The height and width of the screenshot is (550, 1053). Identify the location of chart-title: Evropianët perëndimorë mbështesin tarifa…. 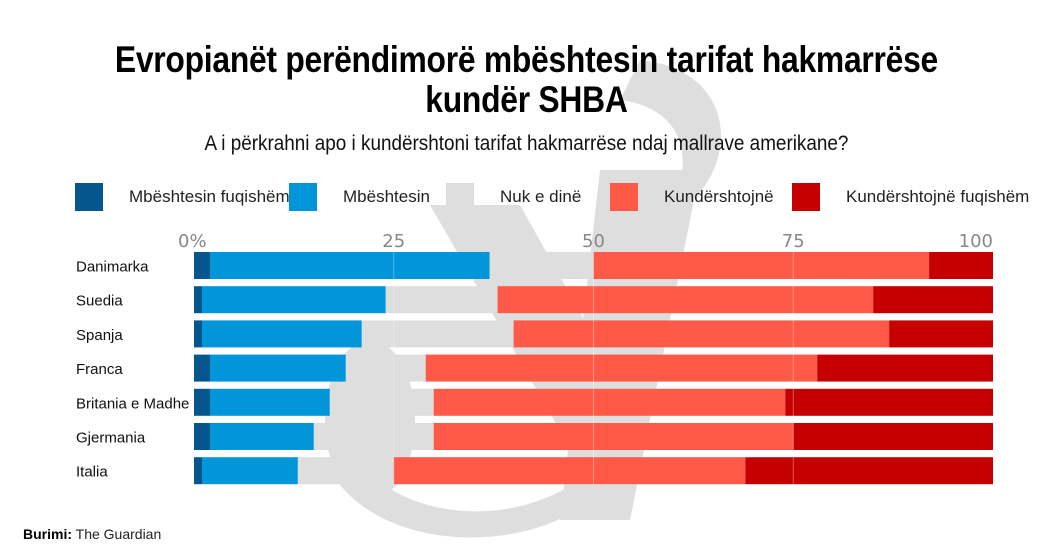
(527, 80).